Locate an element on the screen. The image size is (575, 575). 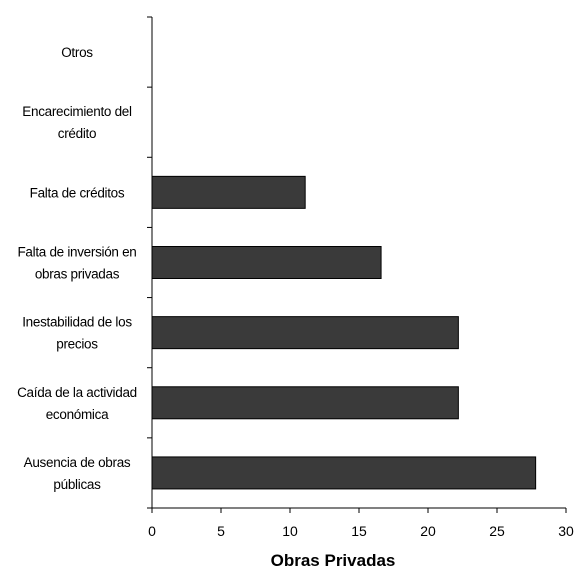
x-tick-label: 0 is located at coordinates (152, 531).